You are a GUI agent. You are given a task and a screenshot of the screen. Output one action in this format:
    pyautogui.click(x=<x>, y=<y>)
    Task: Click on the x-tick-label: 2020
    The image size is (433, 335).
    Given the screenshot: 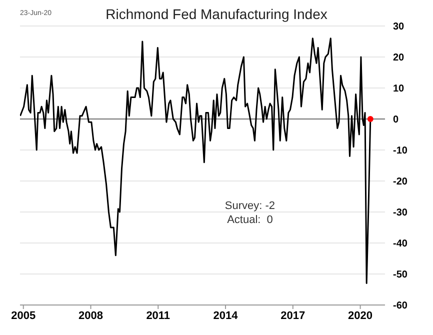 What is the action you would take?
    pyautogui.click(x=360, y=316)
    